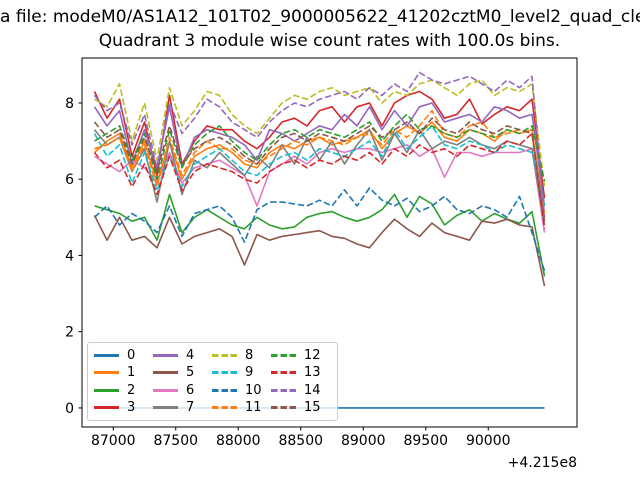  What do you see at coordinates (131, 373) in the screenshot?
I see `legend-label: 1` at bounding box center [131, 373].